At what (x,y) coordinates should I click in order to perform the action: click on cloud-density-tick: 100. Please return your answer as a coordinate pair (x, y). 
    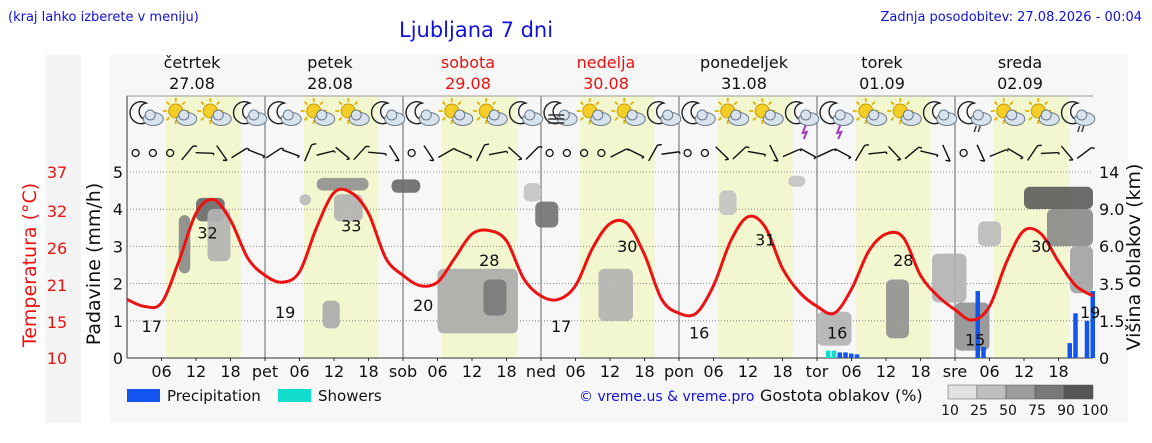
    Looking at the image, I should click on (1095, 411).